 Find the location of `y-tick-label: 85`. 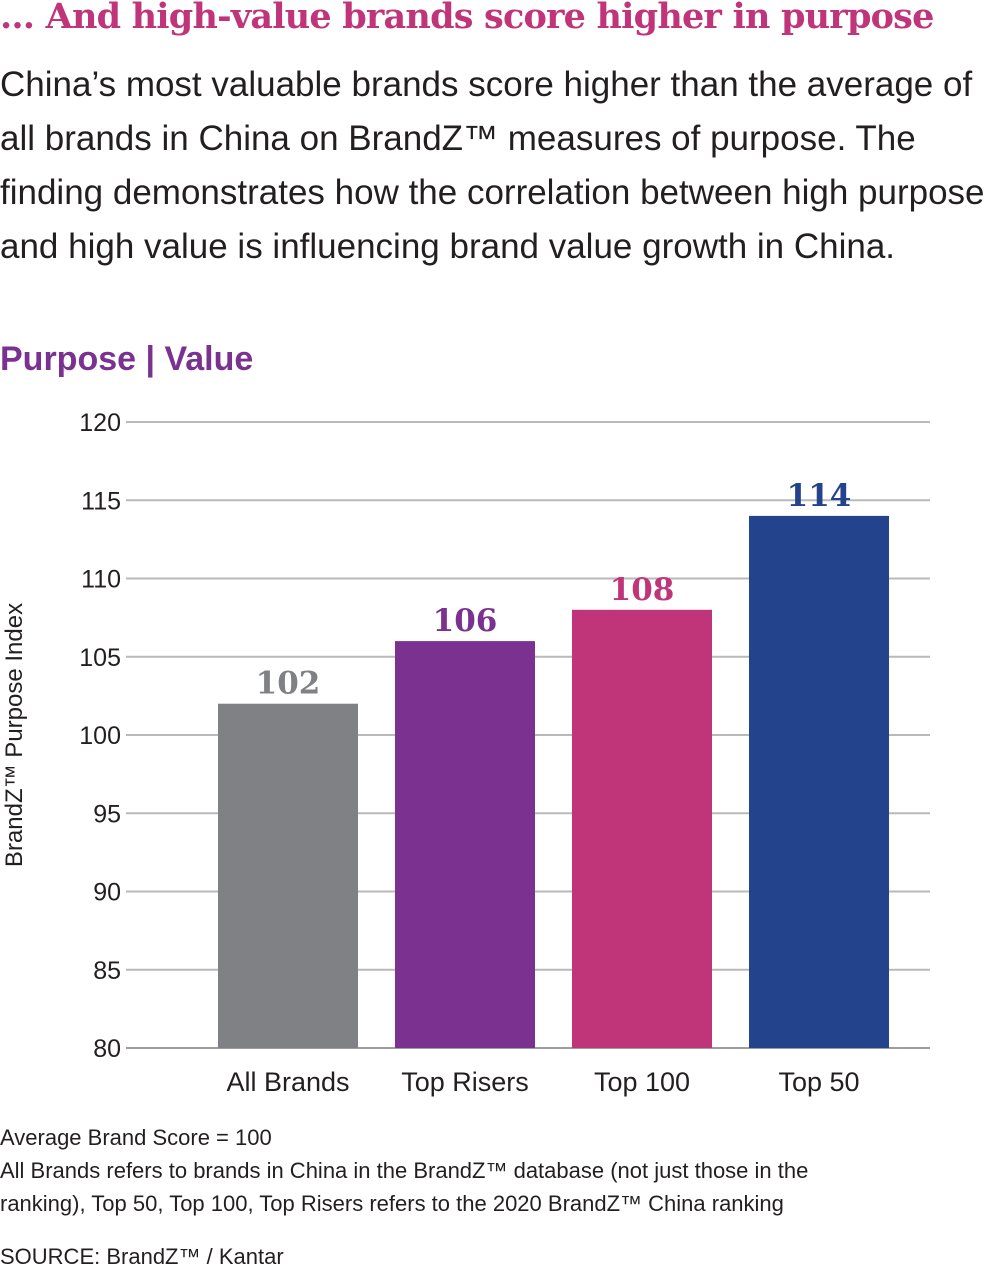

y-tick-label: 85 is located at coordinates (107, 971).